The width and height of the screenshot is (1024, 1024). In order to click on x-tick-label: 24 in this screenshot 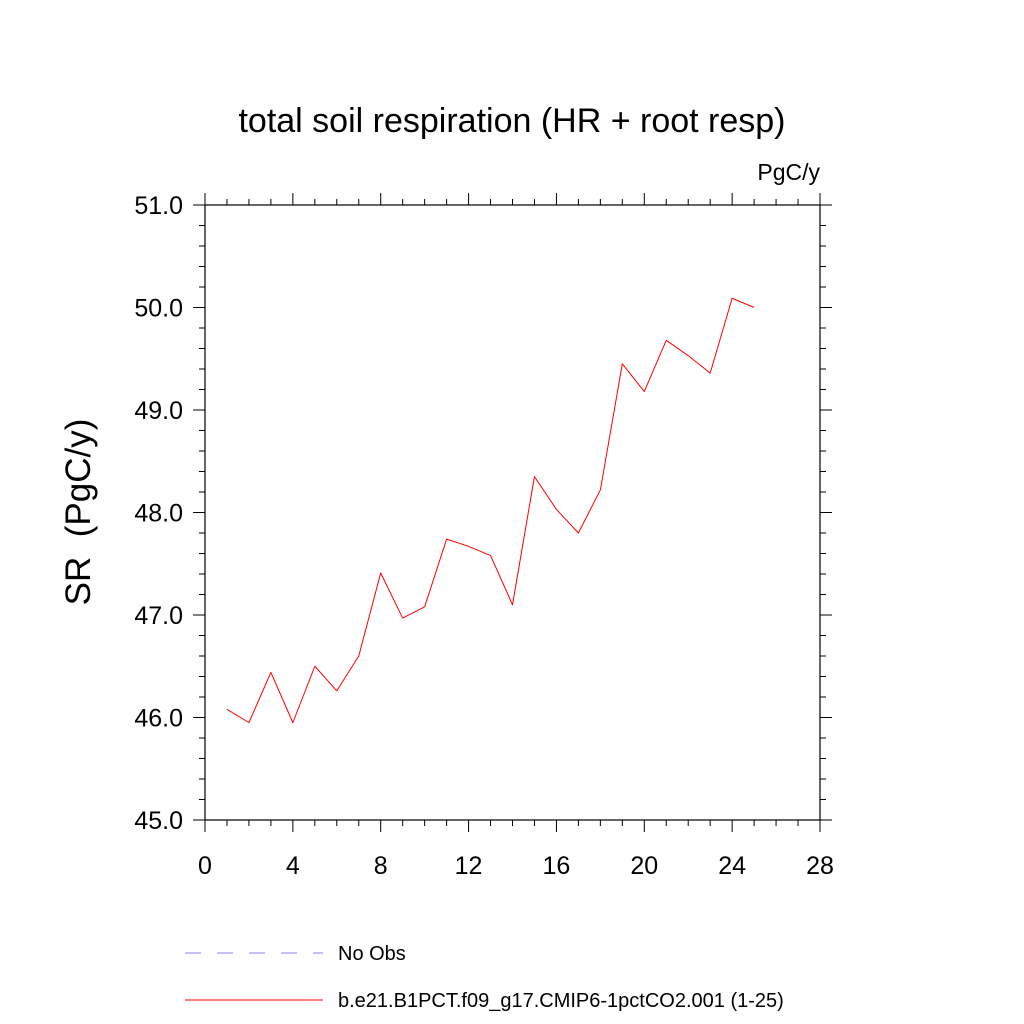, I will do `click(732, 866)`.